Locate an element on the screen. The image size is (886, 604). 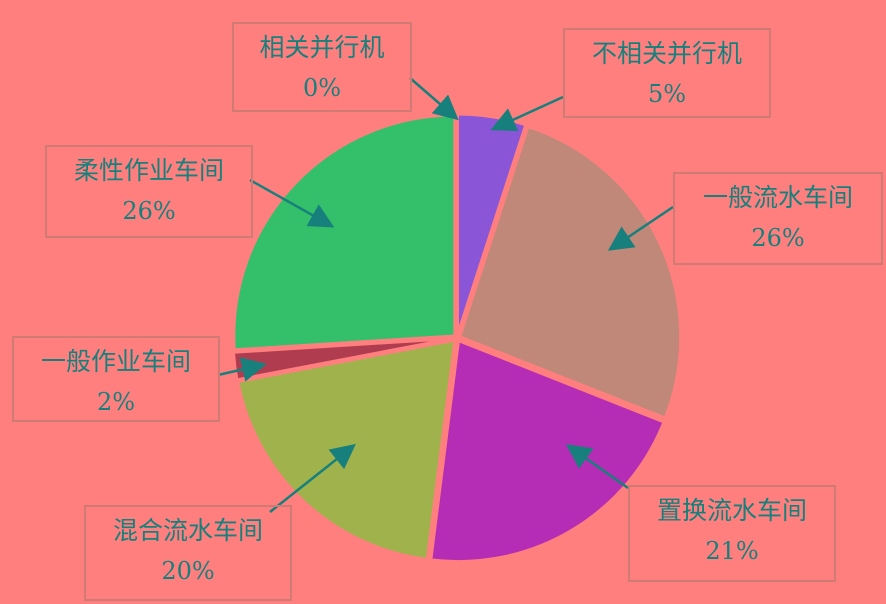
slice-label: 一般作业车间 is located at coordinates (115, 361).